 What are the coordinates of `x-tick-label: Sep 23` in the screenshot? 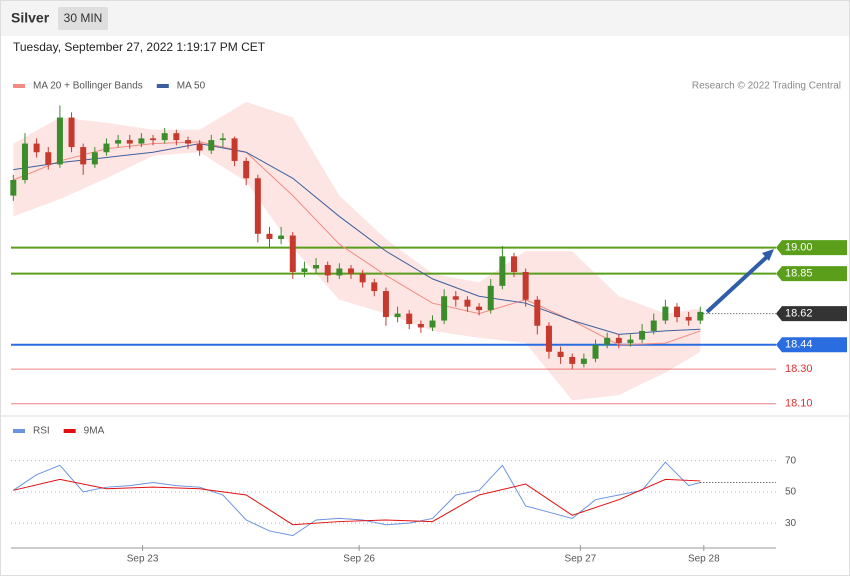 It's located at (143, 559).